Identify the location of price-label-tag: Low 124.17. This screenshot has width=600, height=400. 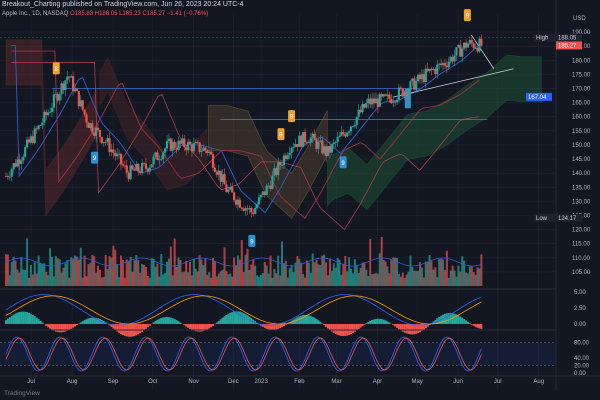
(558, 217).